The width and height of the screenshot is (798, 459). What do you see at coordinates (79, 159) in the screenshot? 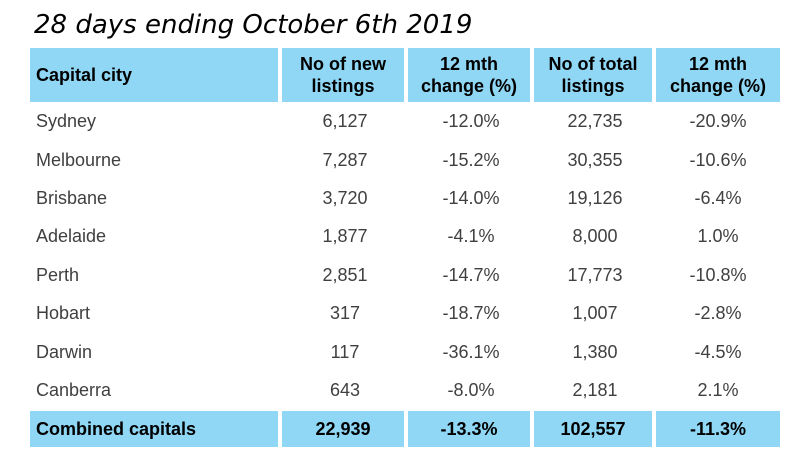
I see `cell-city: Melbourne` at bounding box center [79, 159].